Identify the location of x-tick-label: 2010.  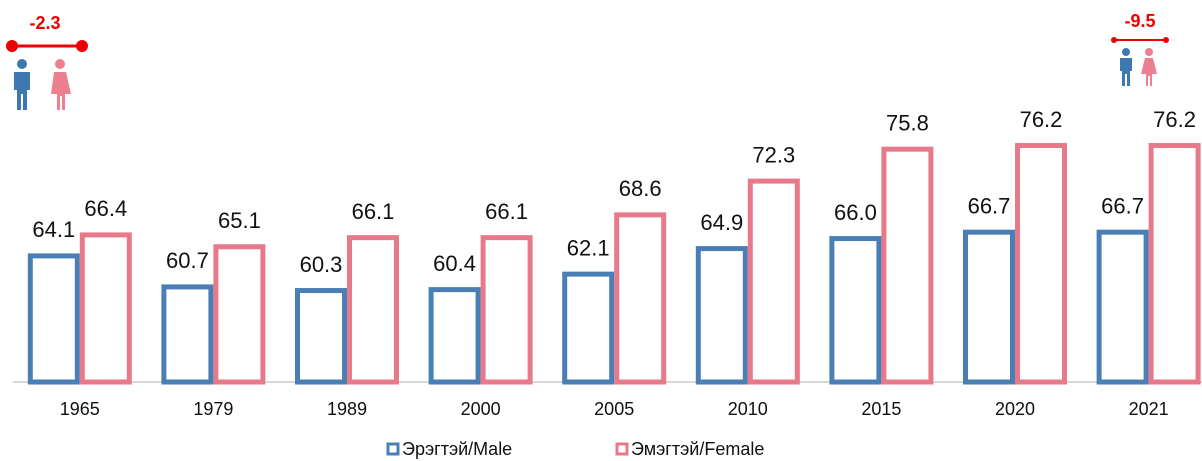
(748, 409).